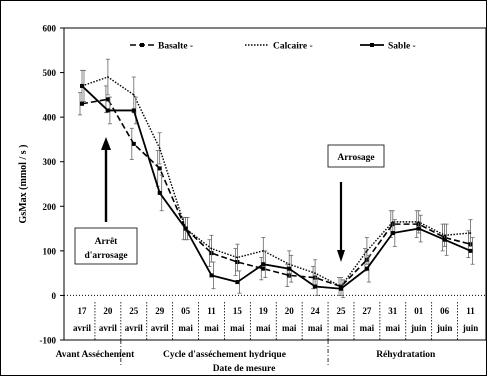  What do you see at coordinates (50, 118) in the screenshot?
I see `y-tick-label: 400` at bounding box center [50, 118].